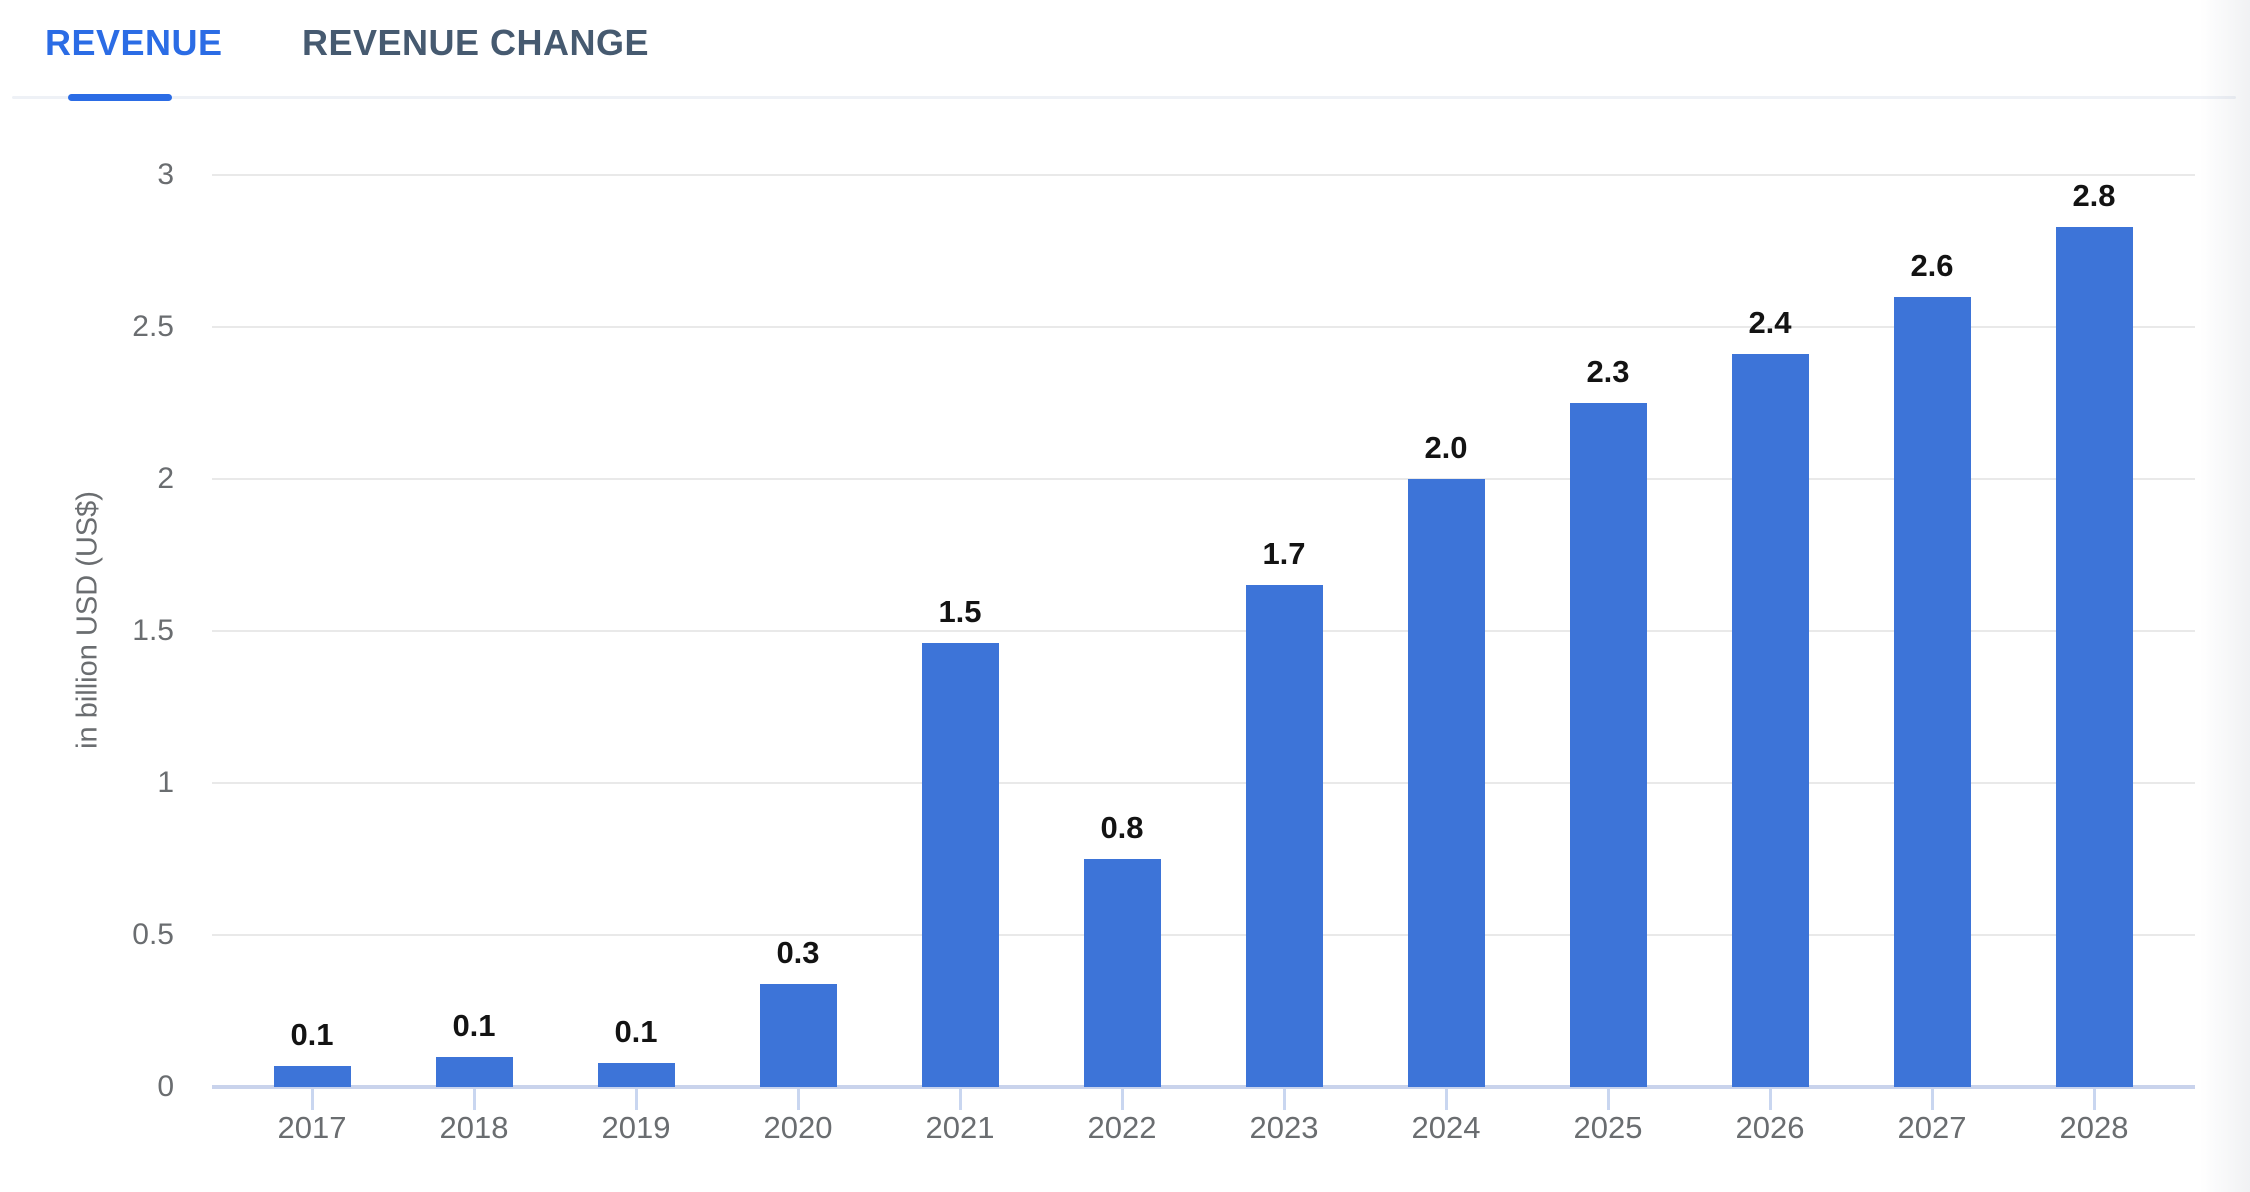  I want to click on bar-value-label: 1.5, so click(960, 611).